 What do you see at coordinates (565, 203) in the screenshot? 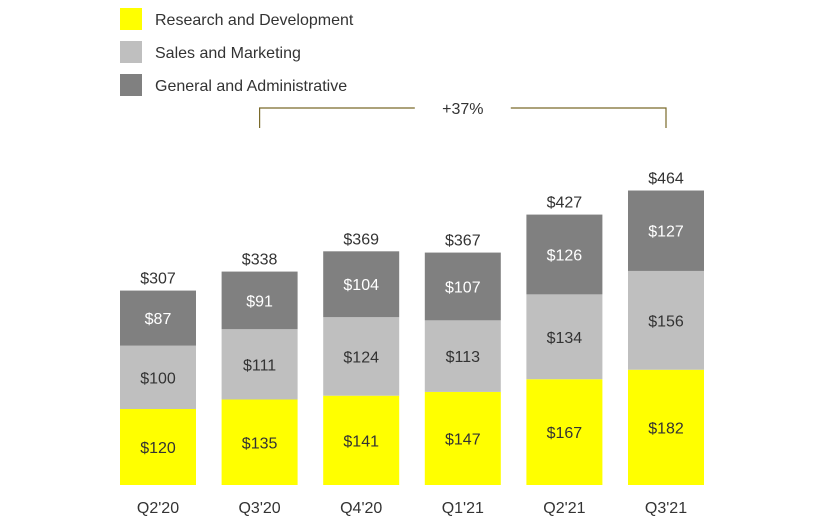
I see `total-label-q2-21: $427` at bounding box center [565, 203].